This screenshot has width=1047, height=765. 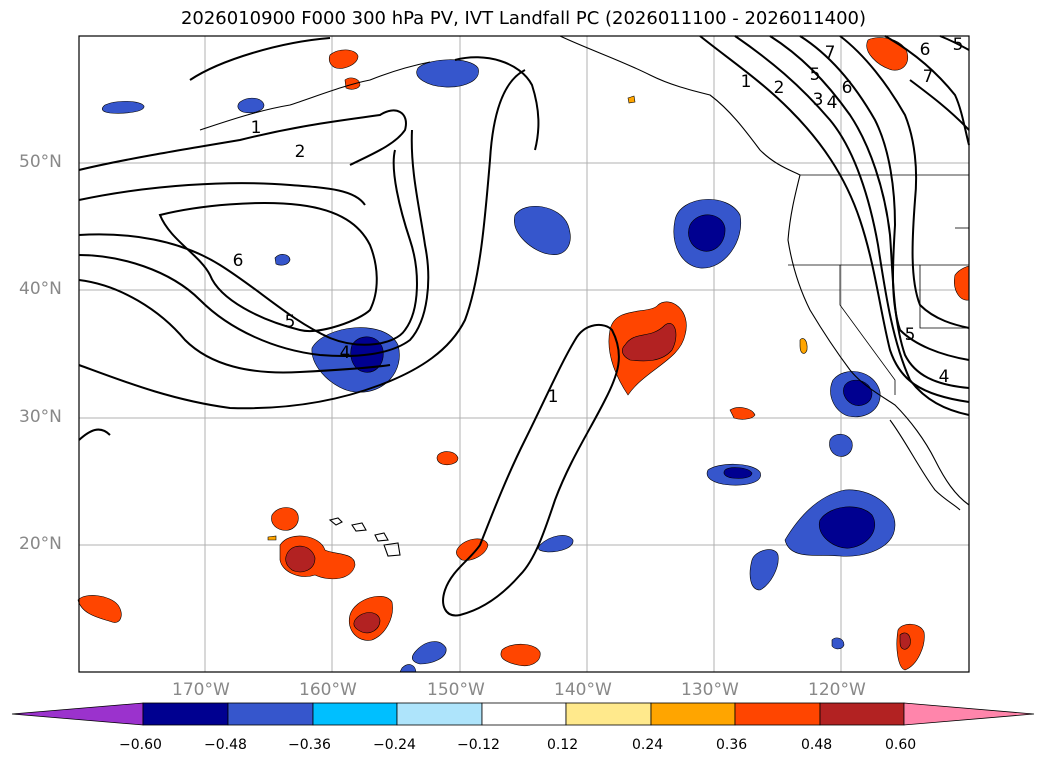 What do you see at coordinates (394, 745) in the screenshot?
I see `colorbar-tick-label: −0.24` at bounding box center [394, 745].